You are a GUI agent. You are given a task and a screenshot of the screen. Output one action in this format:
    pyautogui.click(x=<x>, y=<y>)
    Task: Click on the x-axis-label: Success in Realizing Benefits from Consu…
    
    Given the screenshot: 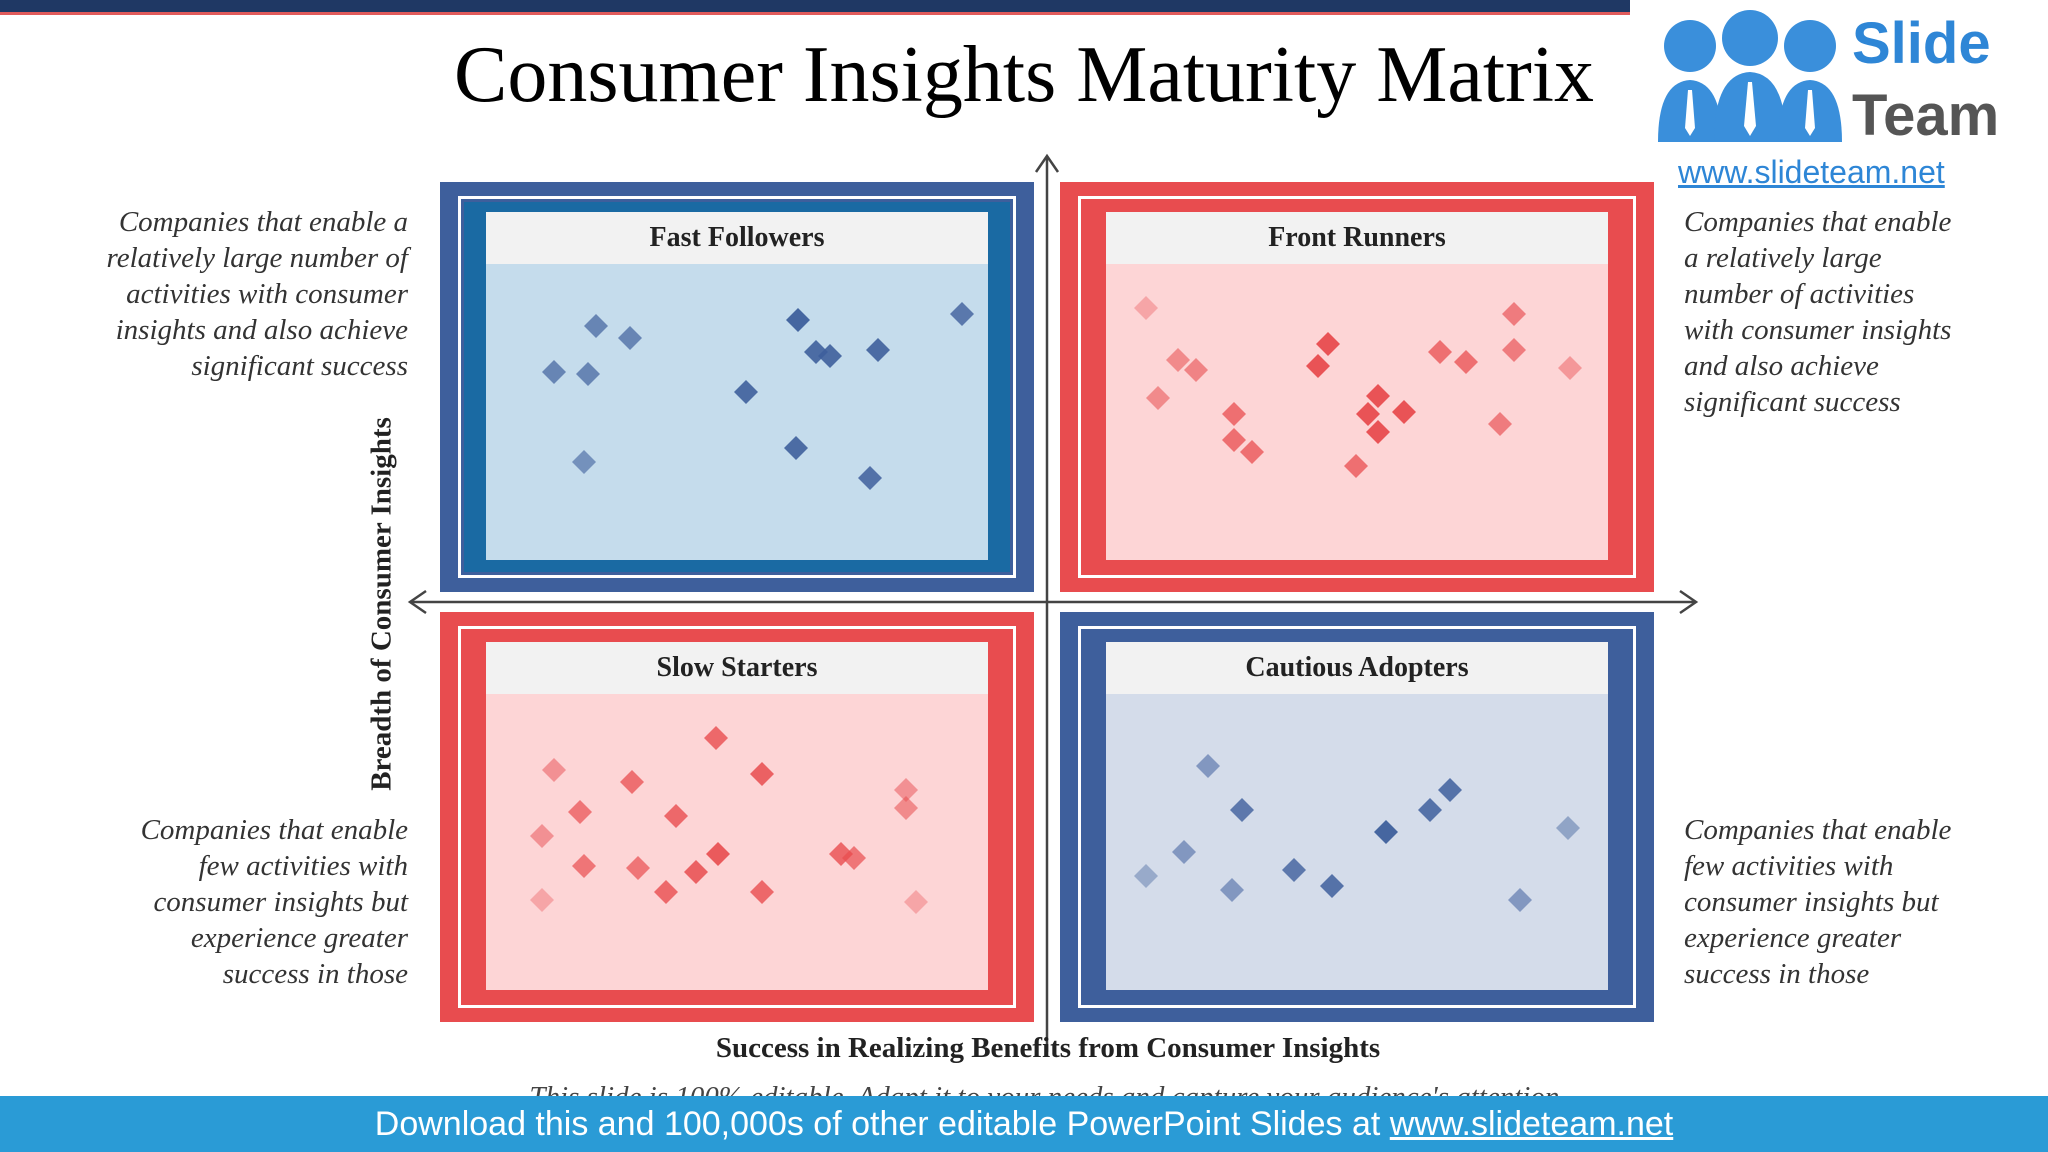 What is the action you would take?
    pyautogui.click(x=1048, y=1048)
    